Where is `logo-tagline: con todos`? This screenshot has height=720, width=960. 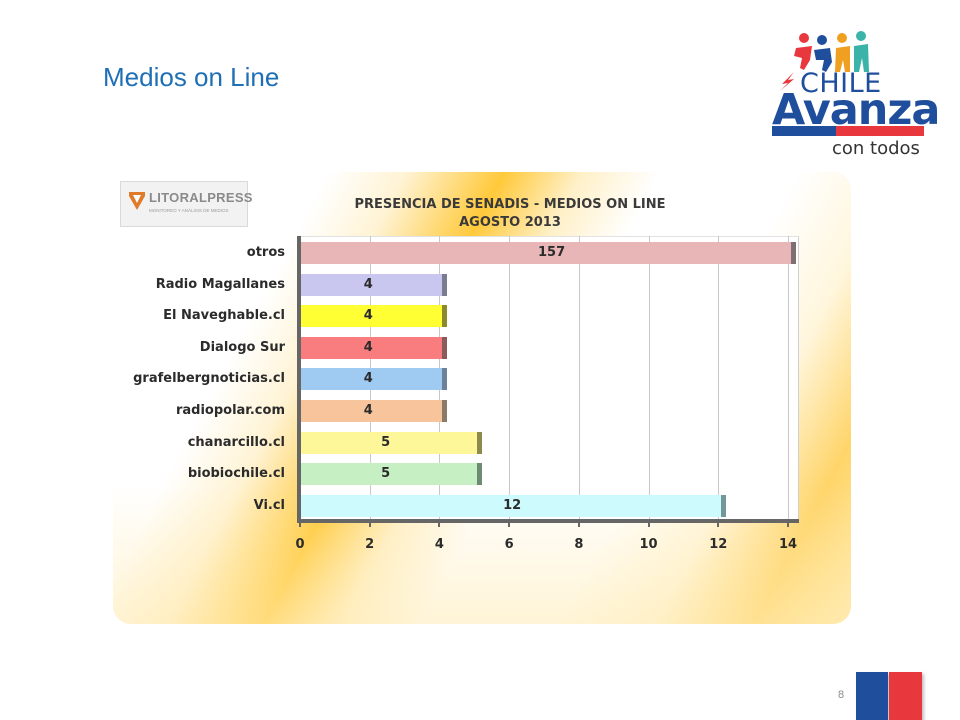
logo-tagline: con todos is located at coordinates (876, 148).